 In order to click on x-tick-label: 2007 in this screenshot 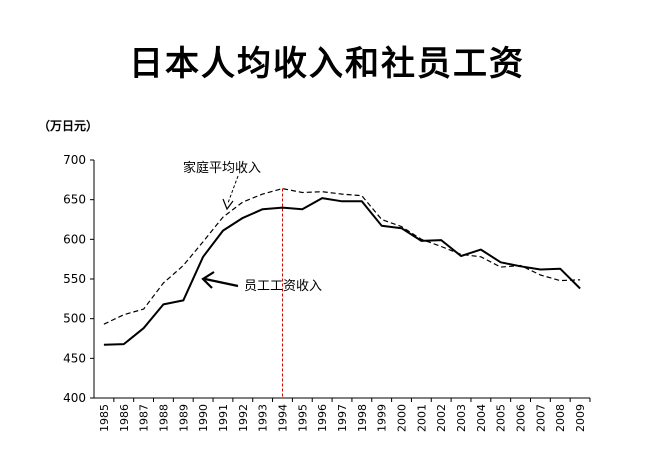, I will do `click(540, 418)`.